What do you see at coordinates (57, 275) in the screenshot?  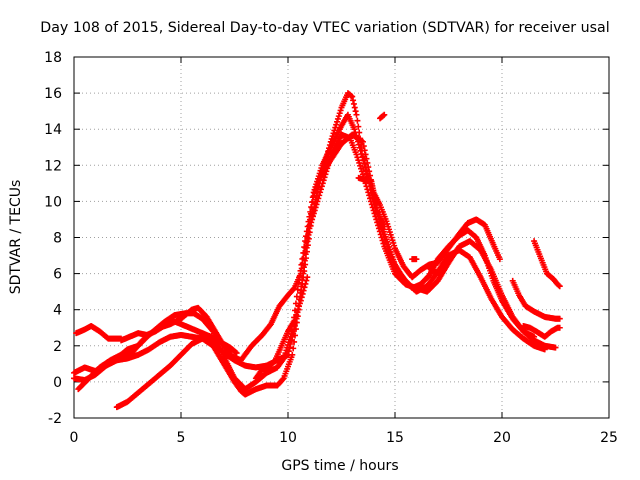 I see `y-tick-label: 6` at bounding box center [57, 275].